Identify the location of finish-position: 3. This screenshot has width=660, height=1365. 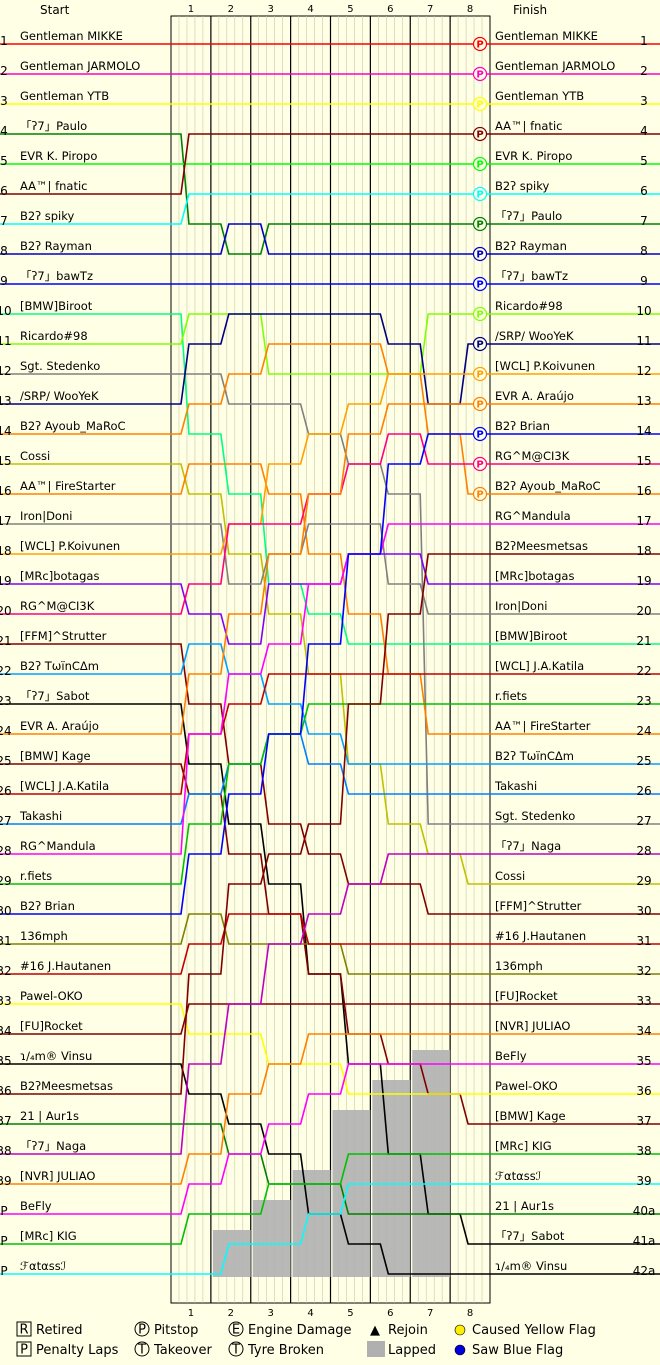
(644, 101).